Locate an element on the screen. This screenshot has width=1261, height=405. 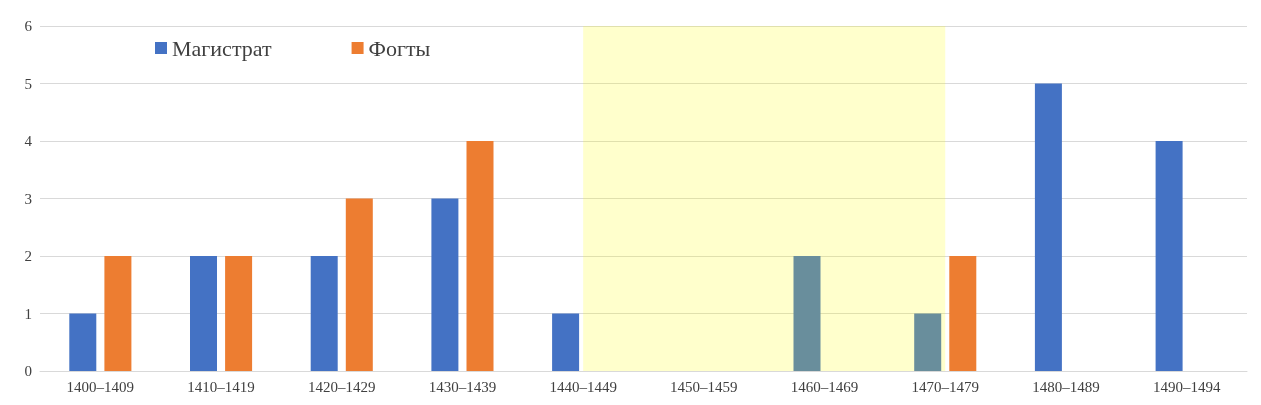
x-tick-label: 1470–1479 is located at coordinates (945, 386).